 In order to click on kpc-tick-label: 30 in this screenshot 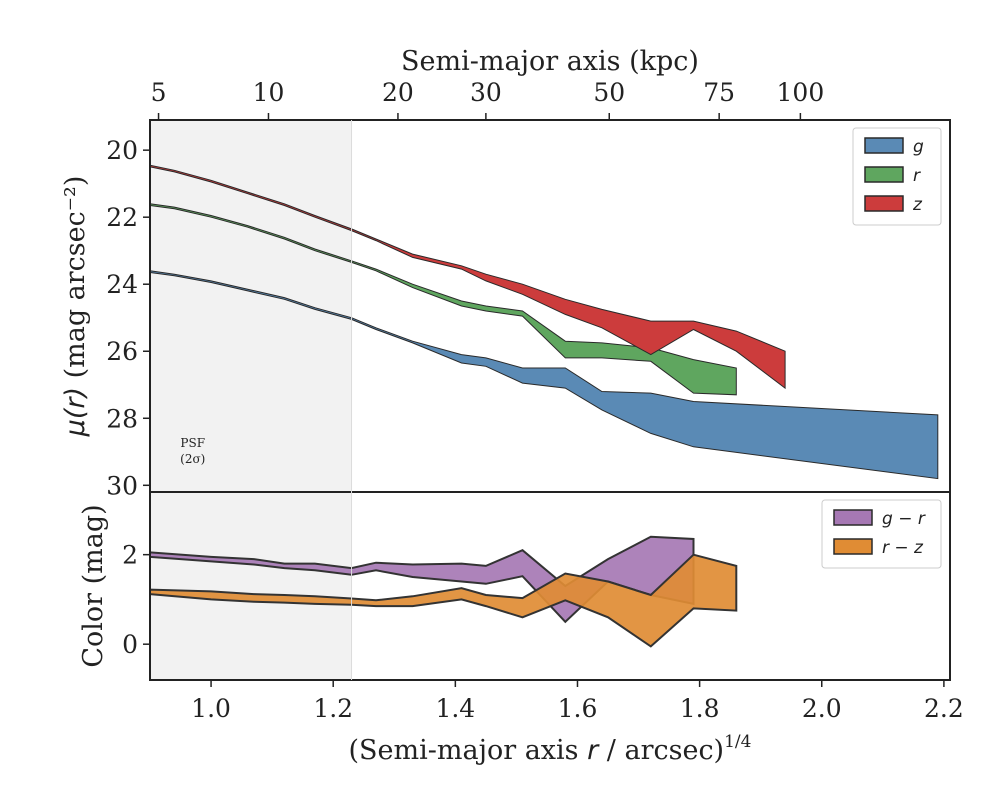, I will do `click(486, 92)`.